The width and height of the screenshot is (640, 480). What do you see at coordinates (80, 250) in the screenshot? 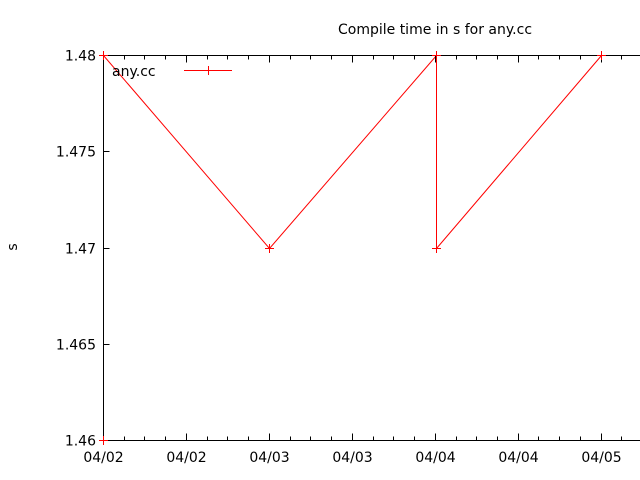
I see `y-tick-label: 1.47` at bounding box center [80, 250].